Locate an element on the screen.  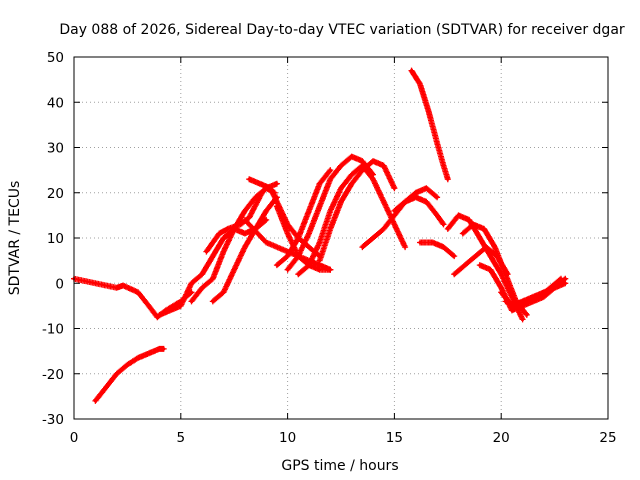
x-tick-label: 20 is located at coordinates (501, 438).